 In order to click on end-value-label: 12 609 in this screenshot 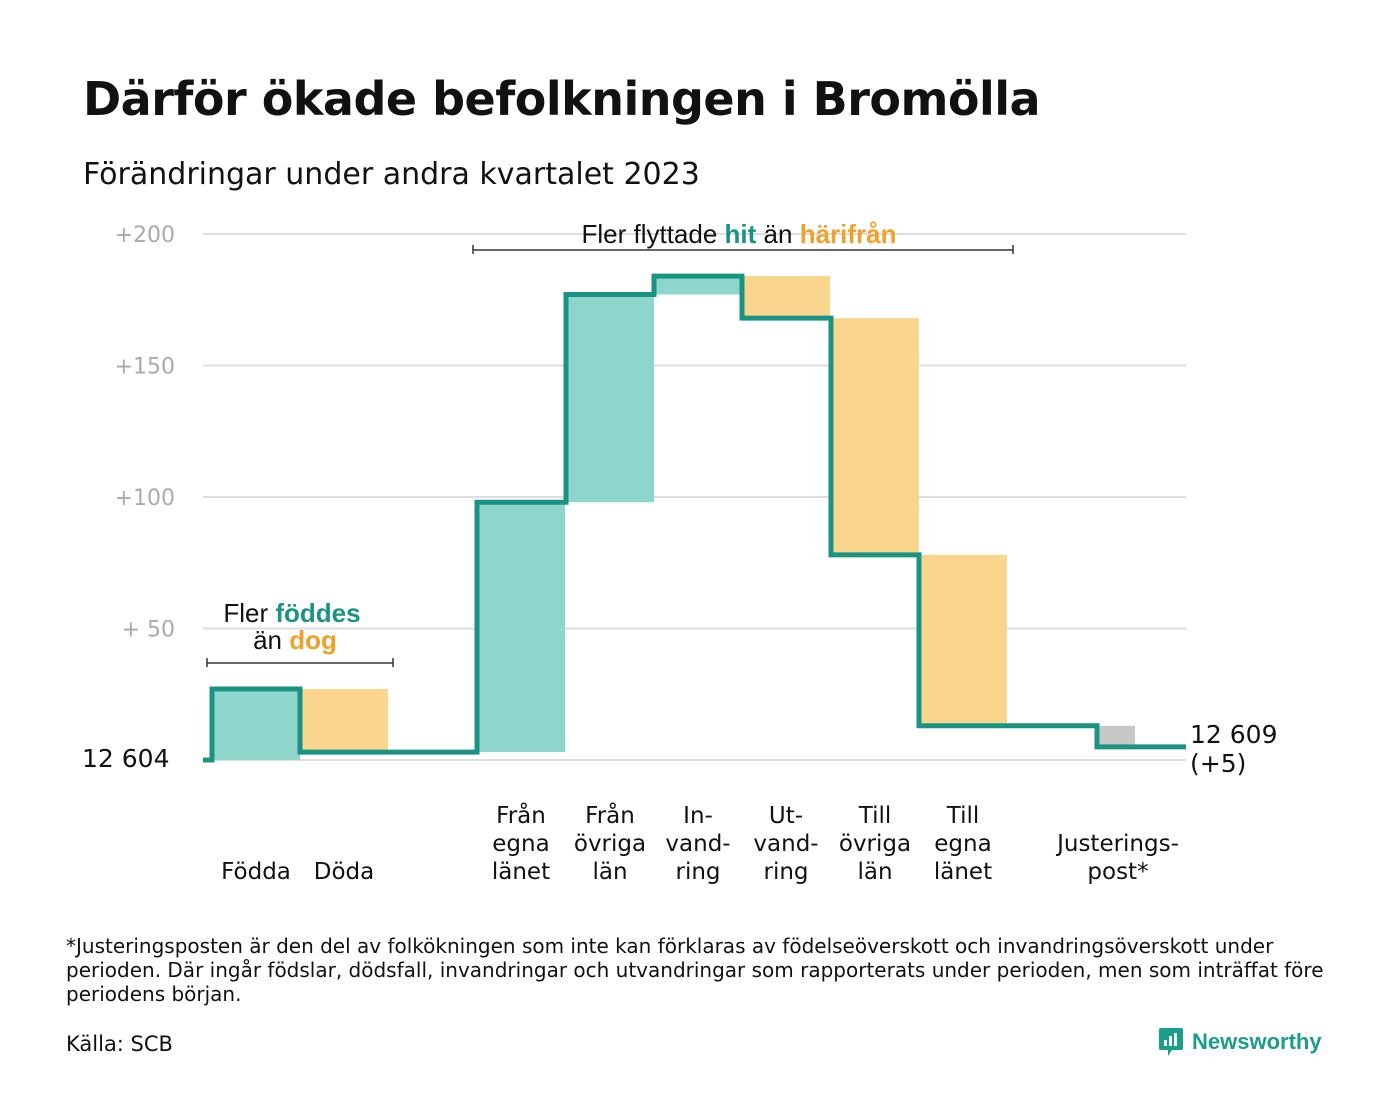, I will do `click(1233, 734)`.